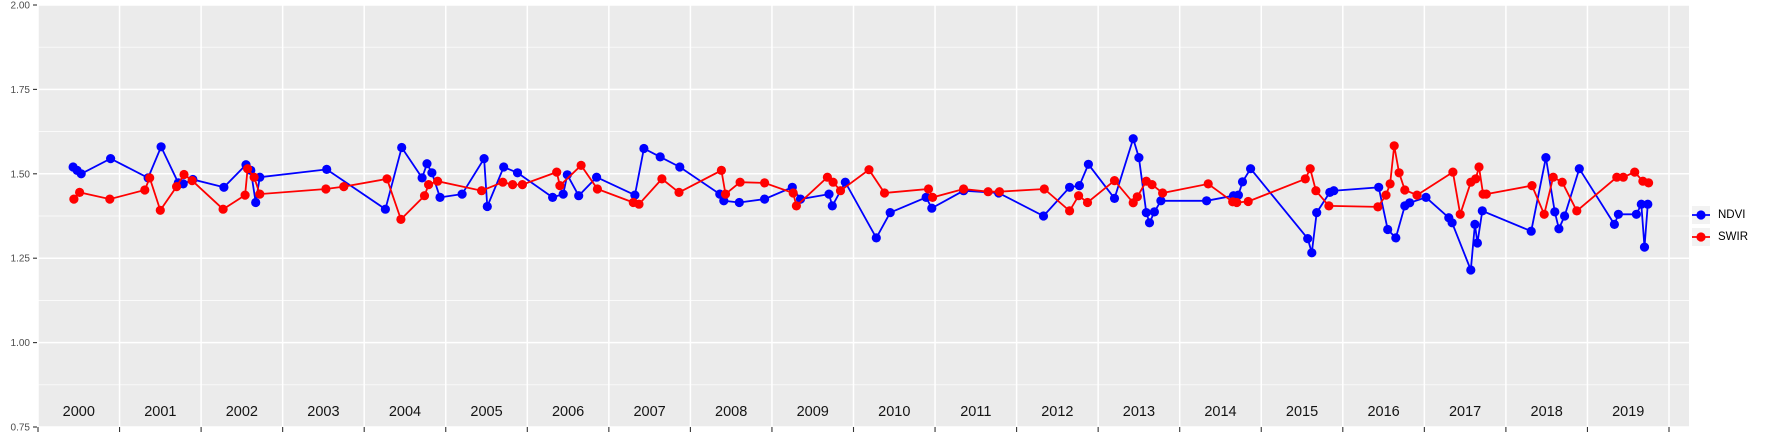 The image size is (1773, 442). Describe the element at coordinates (1720, 226) in the screenshot. I see `legend: NDVI SWIR` at that location.